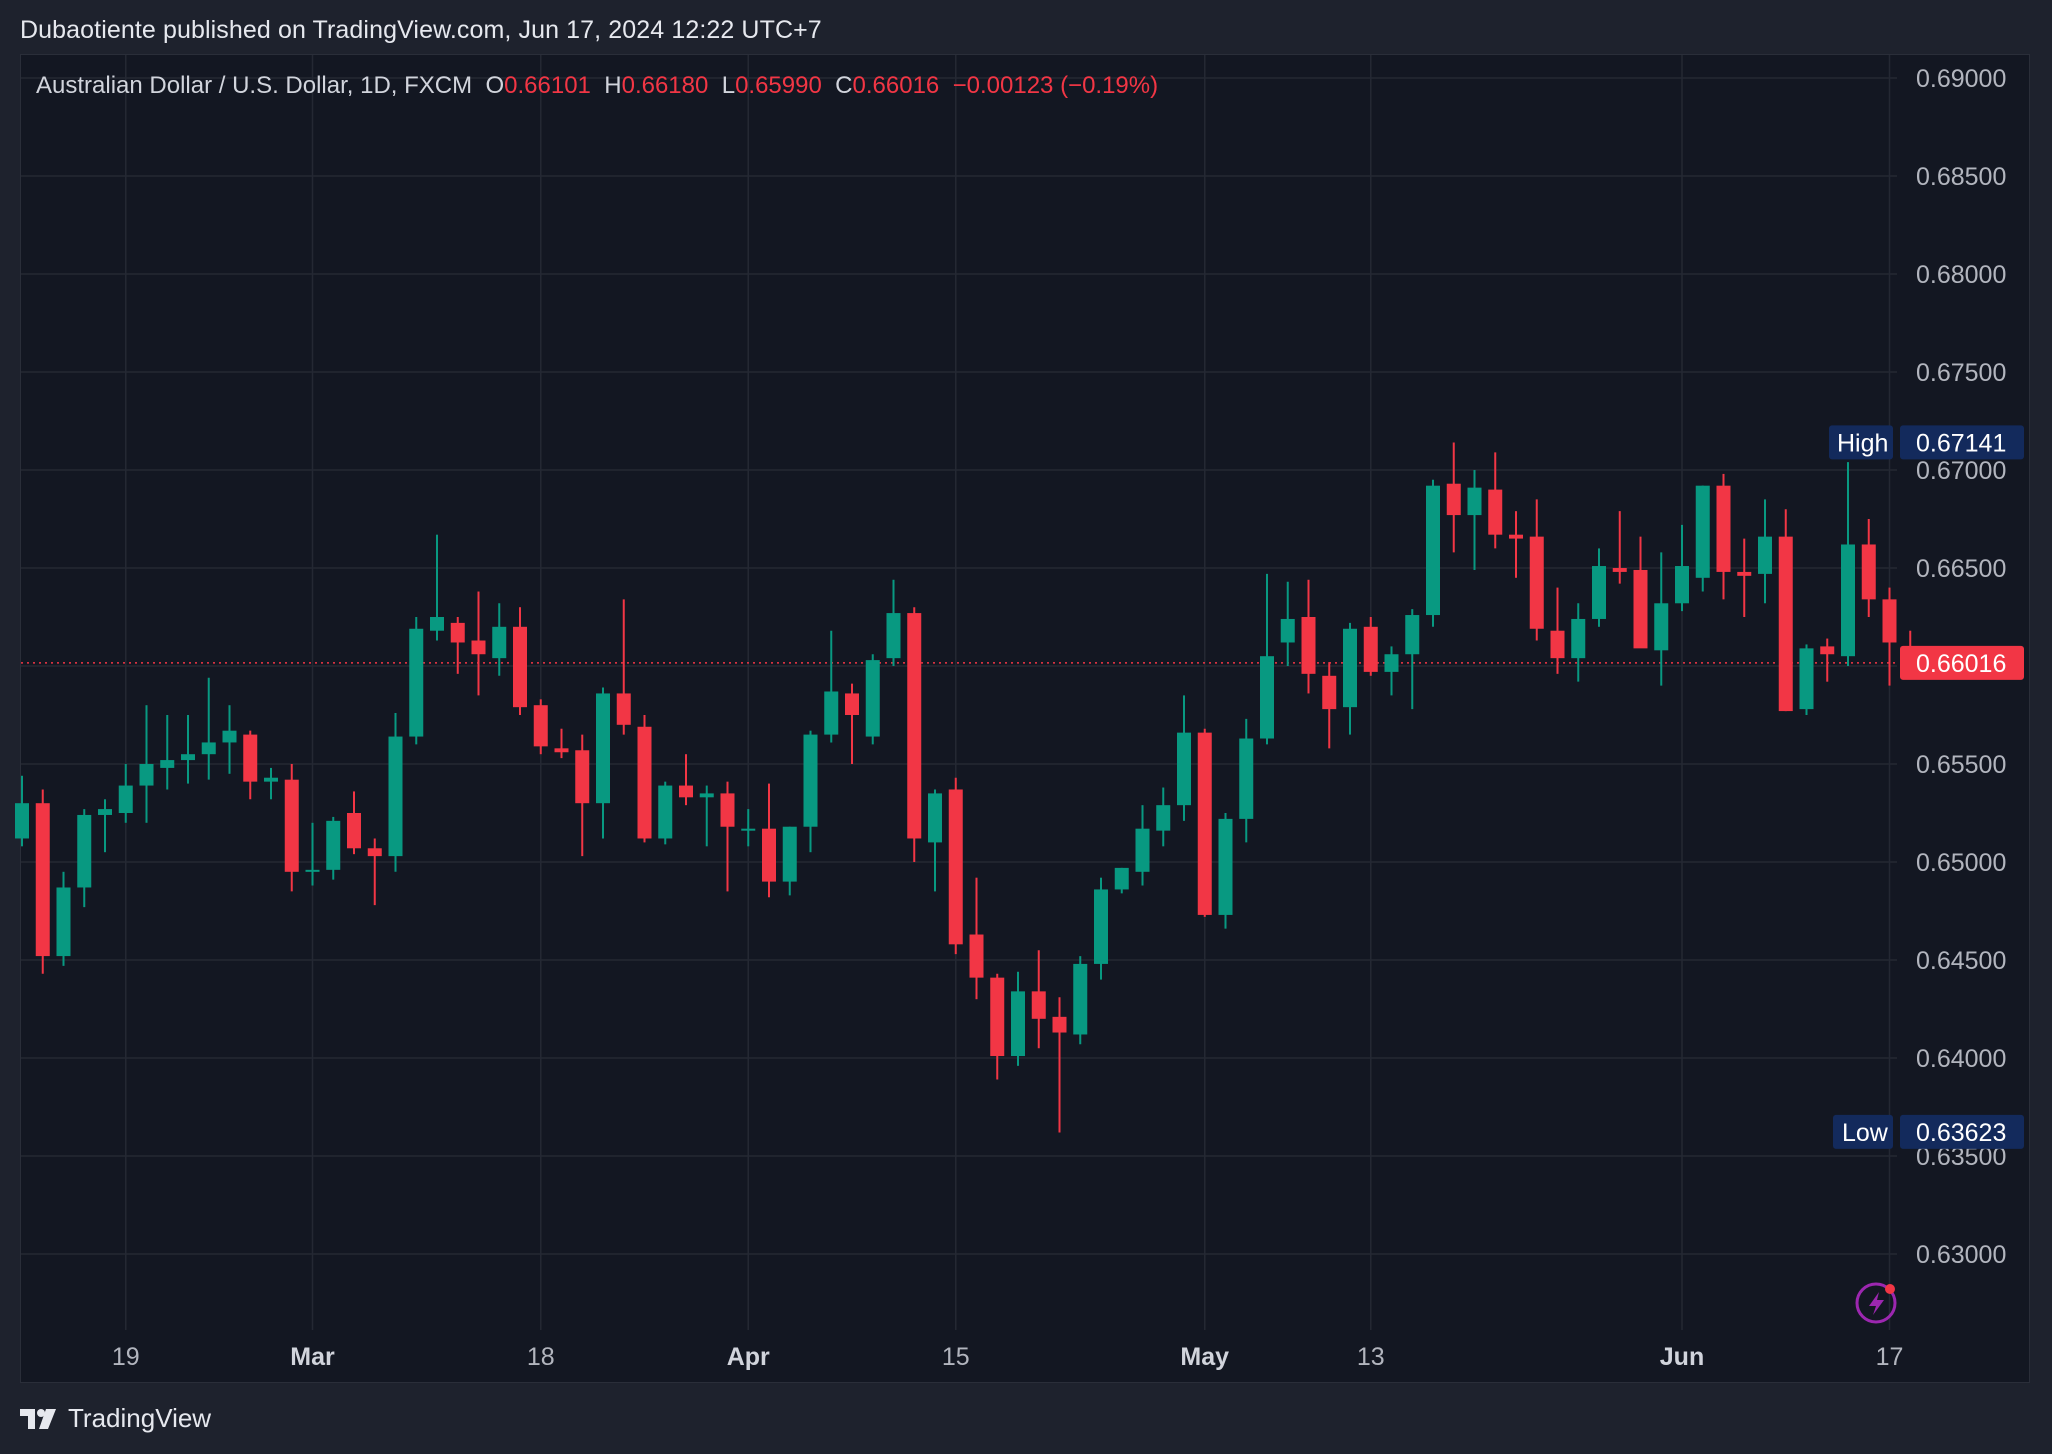  Describe the element at coordinates (115, 1418) in the screenshot. I see `tradingview-logo: TradingView` at that location.